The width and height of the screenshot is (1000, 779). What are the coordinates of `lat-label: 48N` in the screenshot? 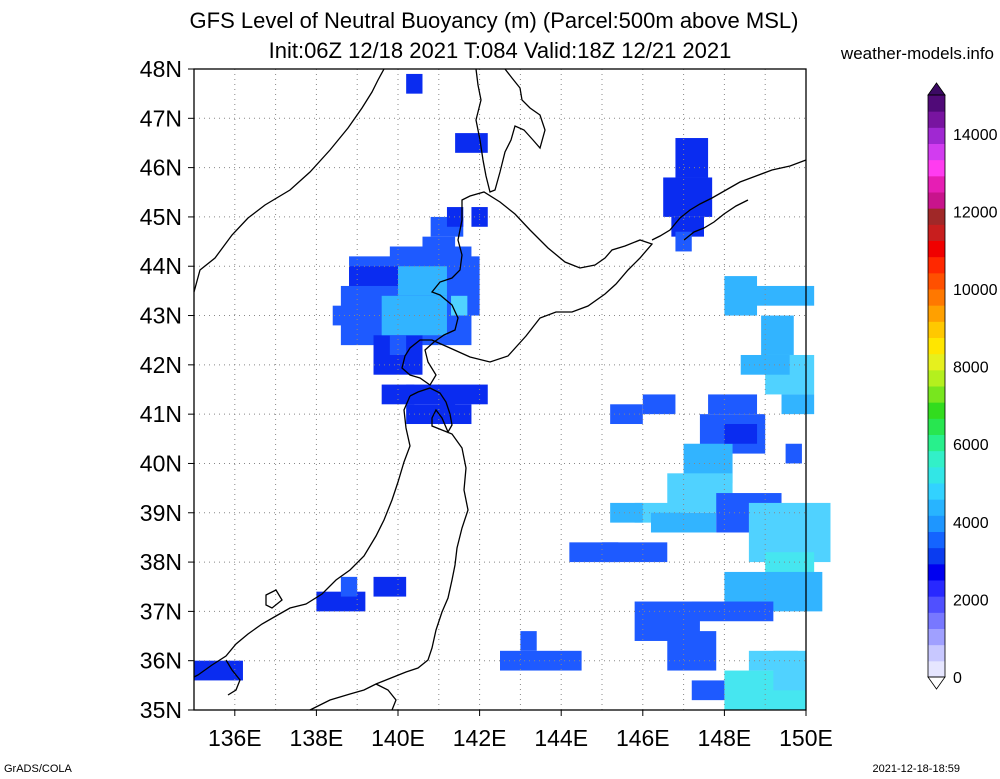 It's located at (161, 69).